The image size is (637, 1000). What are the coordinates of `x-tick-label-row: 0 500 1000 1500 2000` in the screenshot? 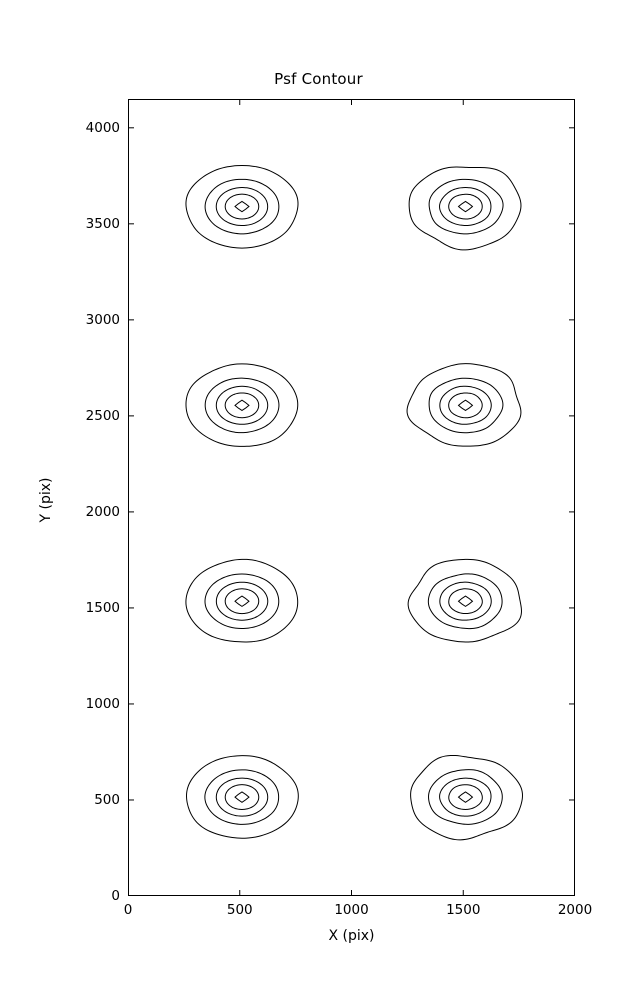 It's located at (318, 914).